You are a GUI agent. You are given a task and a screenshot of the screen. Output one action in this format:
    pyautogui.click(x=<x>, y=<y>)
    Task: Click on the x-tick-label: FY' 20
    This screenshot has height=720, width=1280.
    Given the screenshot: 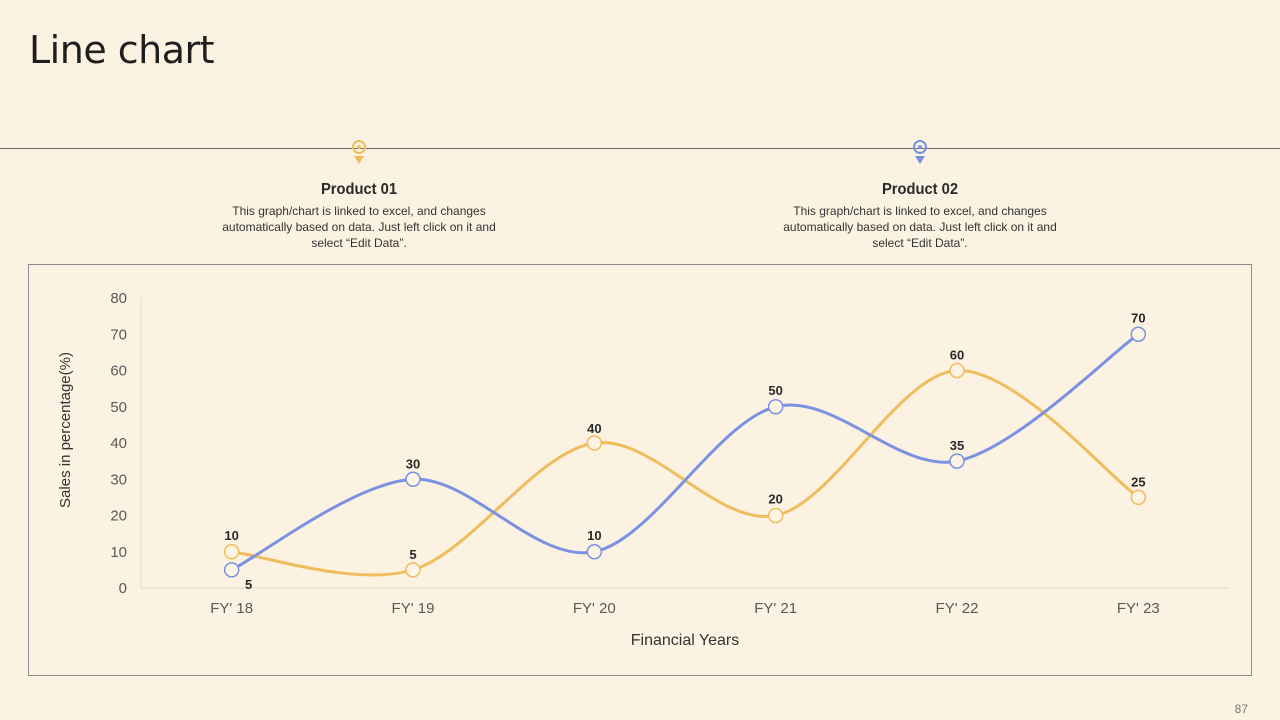 What is the action you would take?
    pyautogui.click(x=594, y=608)
    